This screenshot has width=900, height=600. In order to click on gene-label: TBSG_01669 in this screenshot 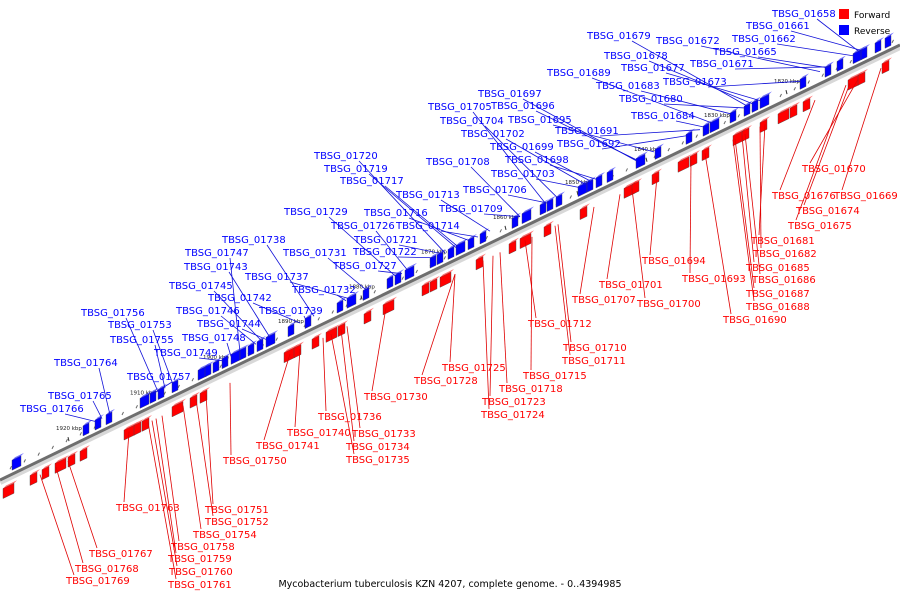, I will do `click(865, 196)`.